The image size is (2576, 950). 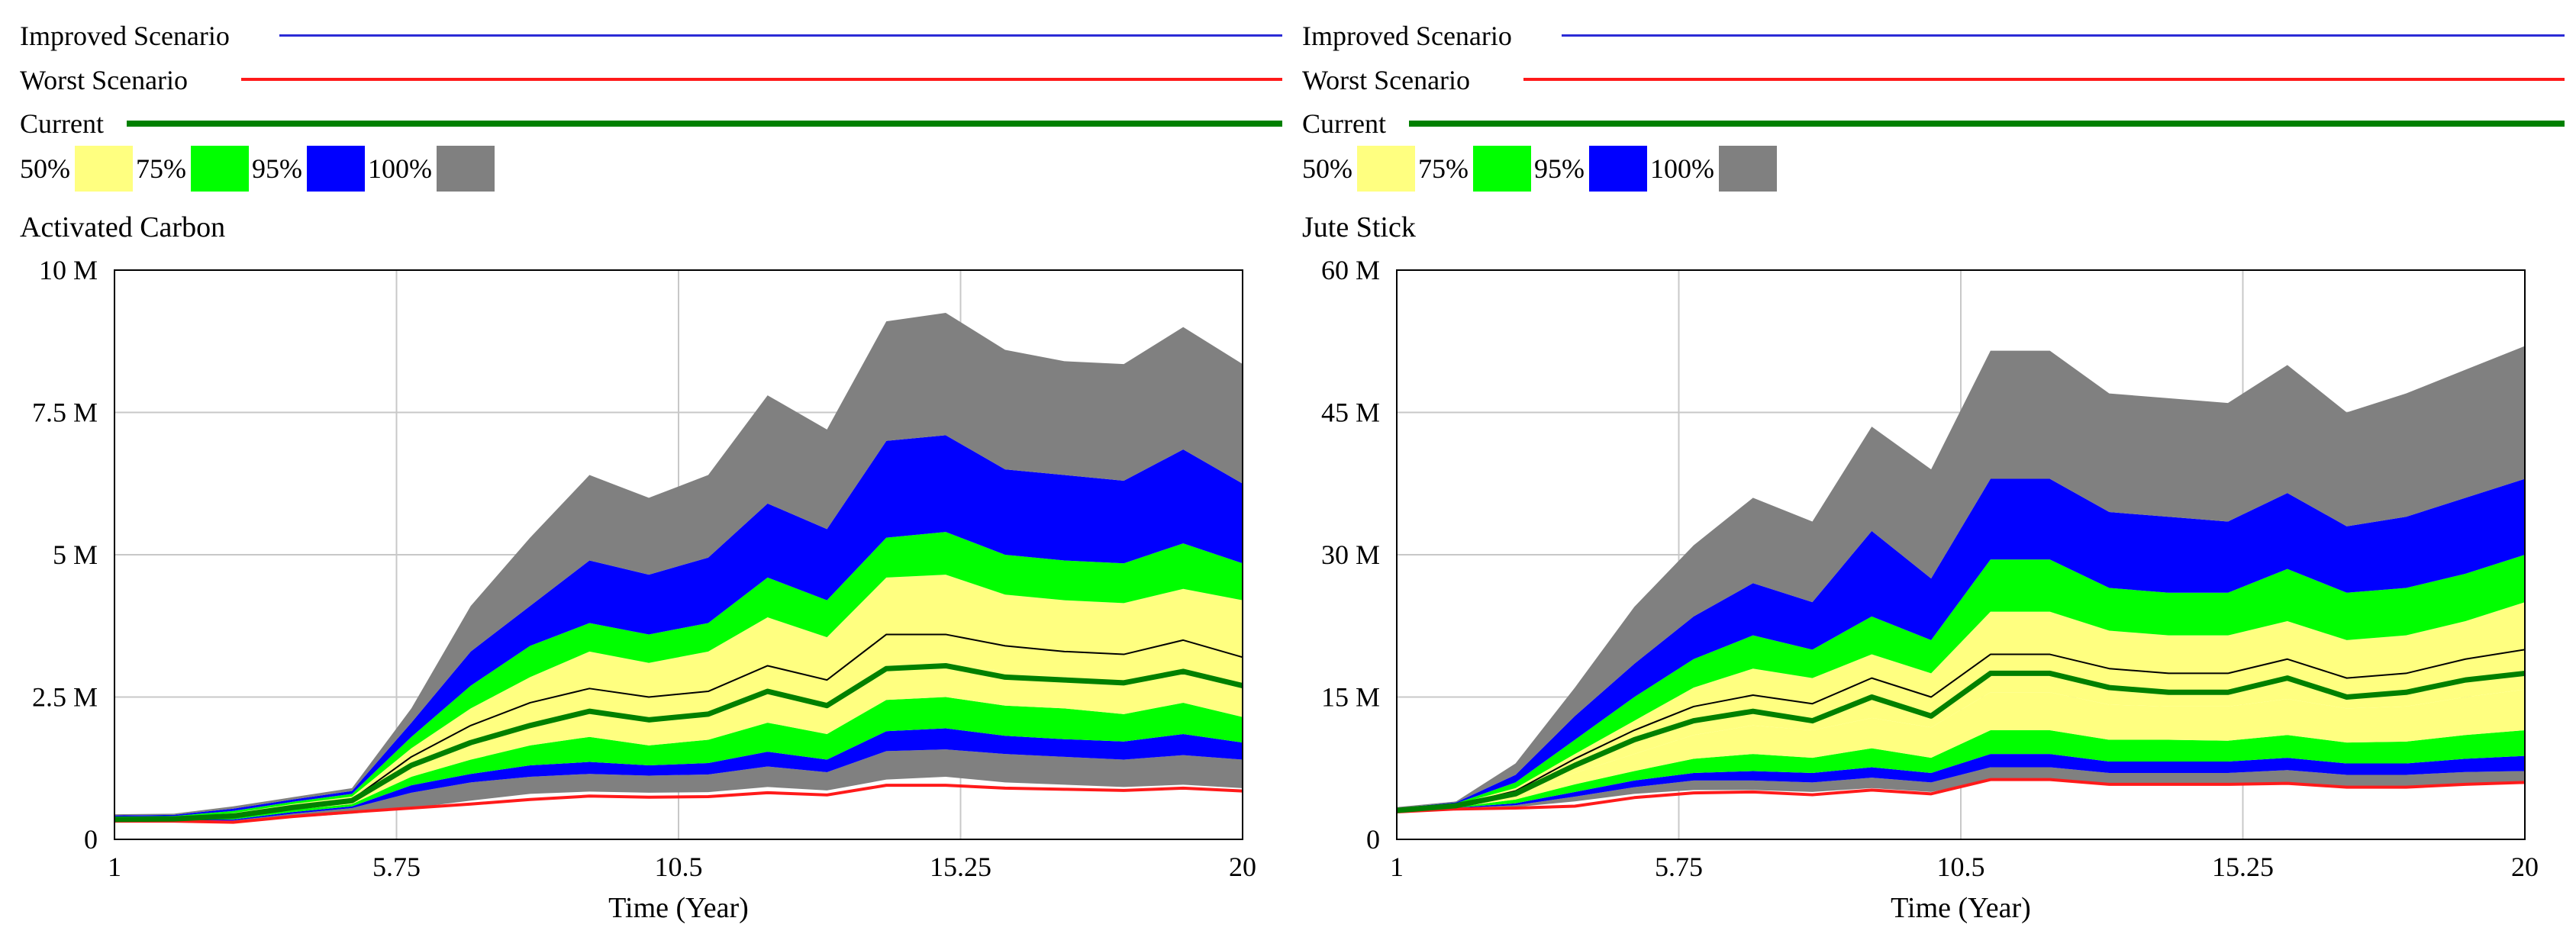 I want to click on y-tick-label: 10 M, so click(x=68, y=270).